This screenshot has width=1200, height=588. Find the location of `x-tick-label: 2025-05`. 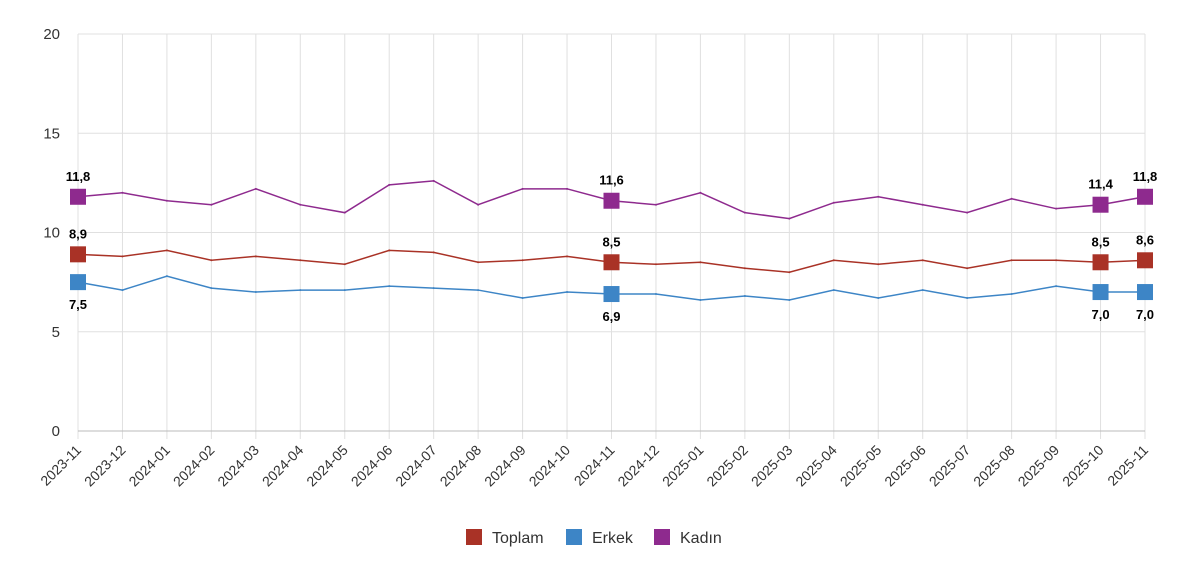

x-tick-label: 2025-05 is located at coordinates (861, 466).